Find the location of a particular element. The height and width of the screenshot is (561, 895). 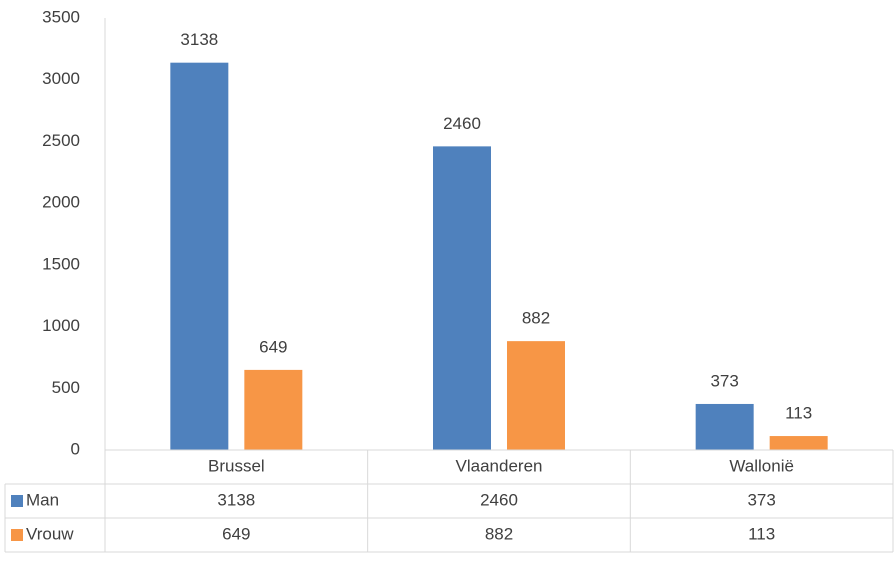

data-label: 3138 is located at coordinates (199, 39).